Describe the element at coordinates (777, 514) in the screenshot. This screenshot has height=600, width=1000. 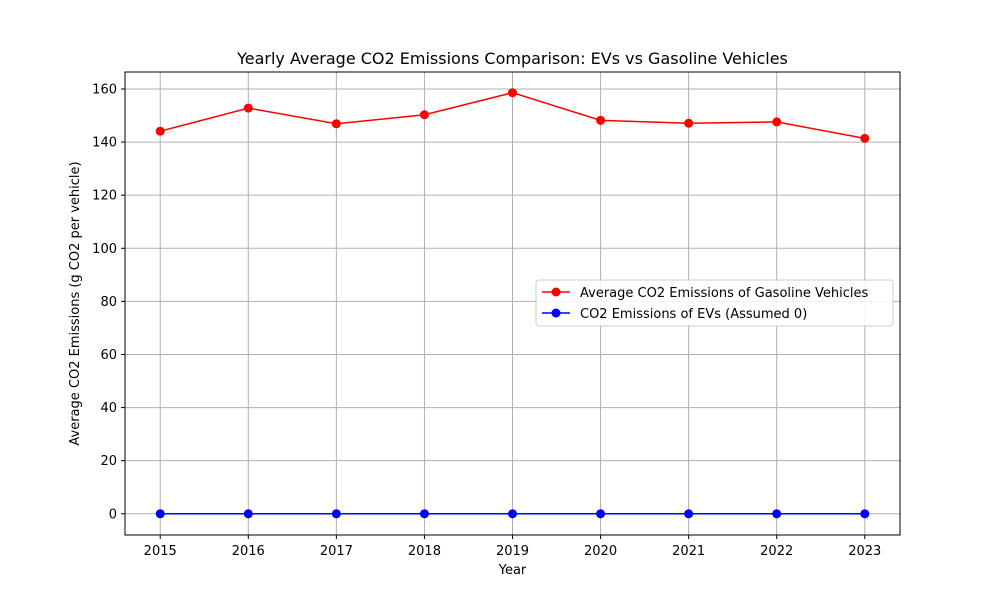
I see `data-point-ev-2022` at that location.